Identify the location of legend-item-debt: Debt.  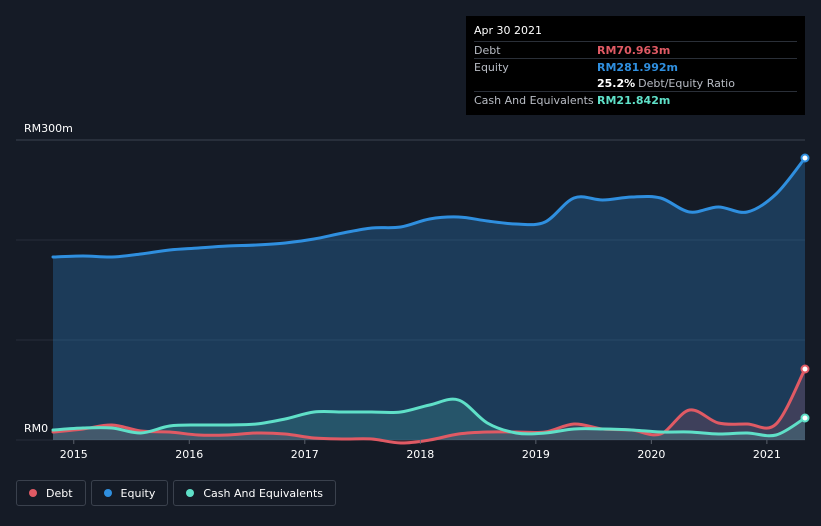
(51, 493).